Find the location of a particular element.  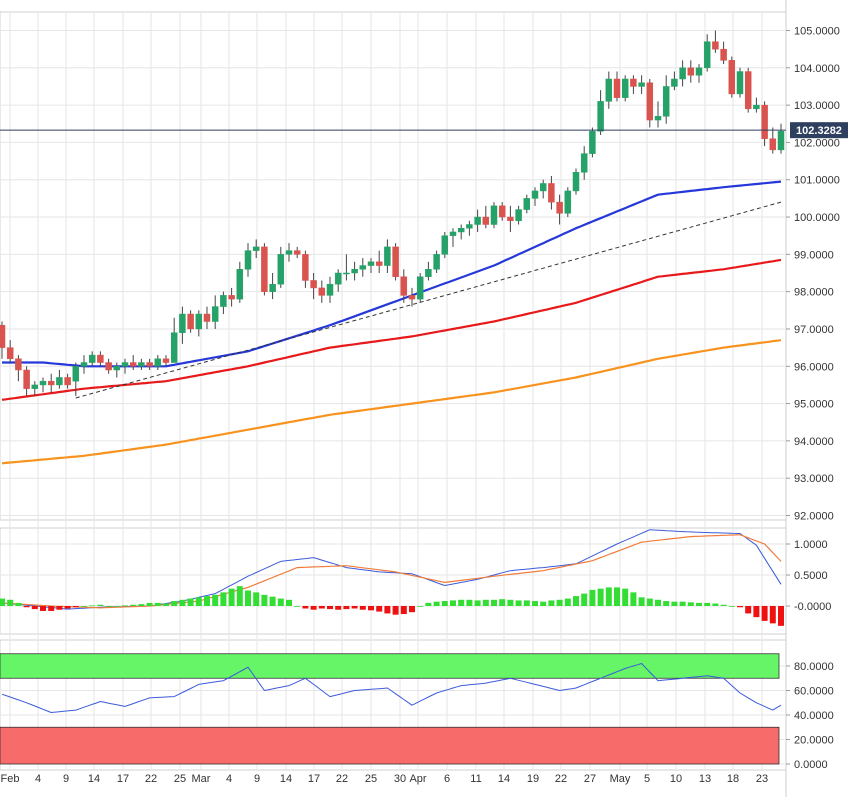

current-price-marker: 102.3282 is located at coordinates (424, 130).